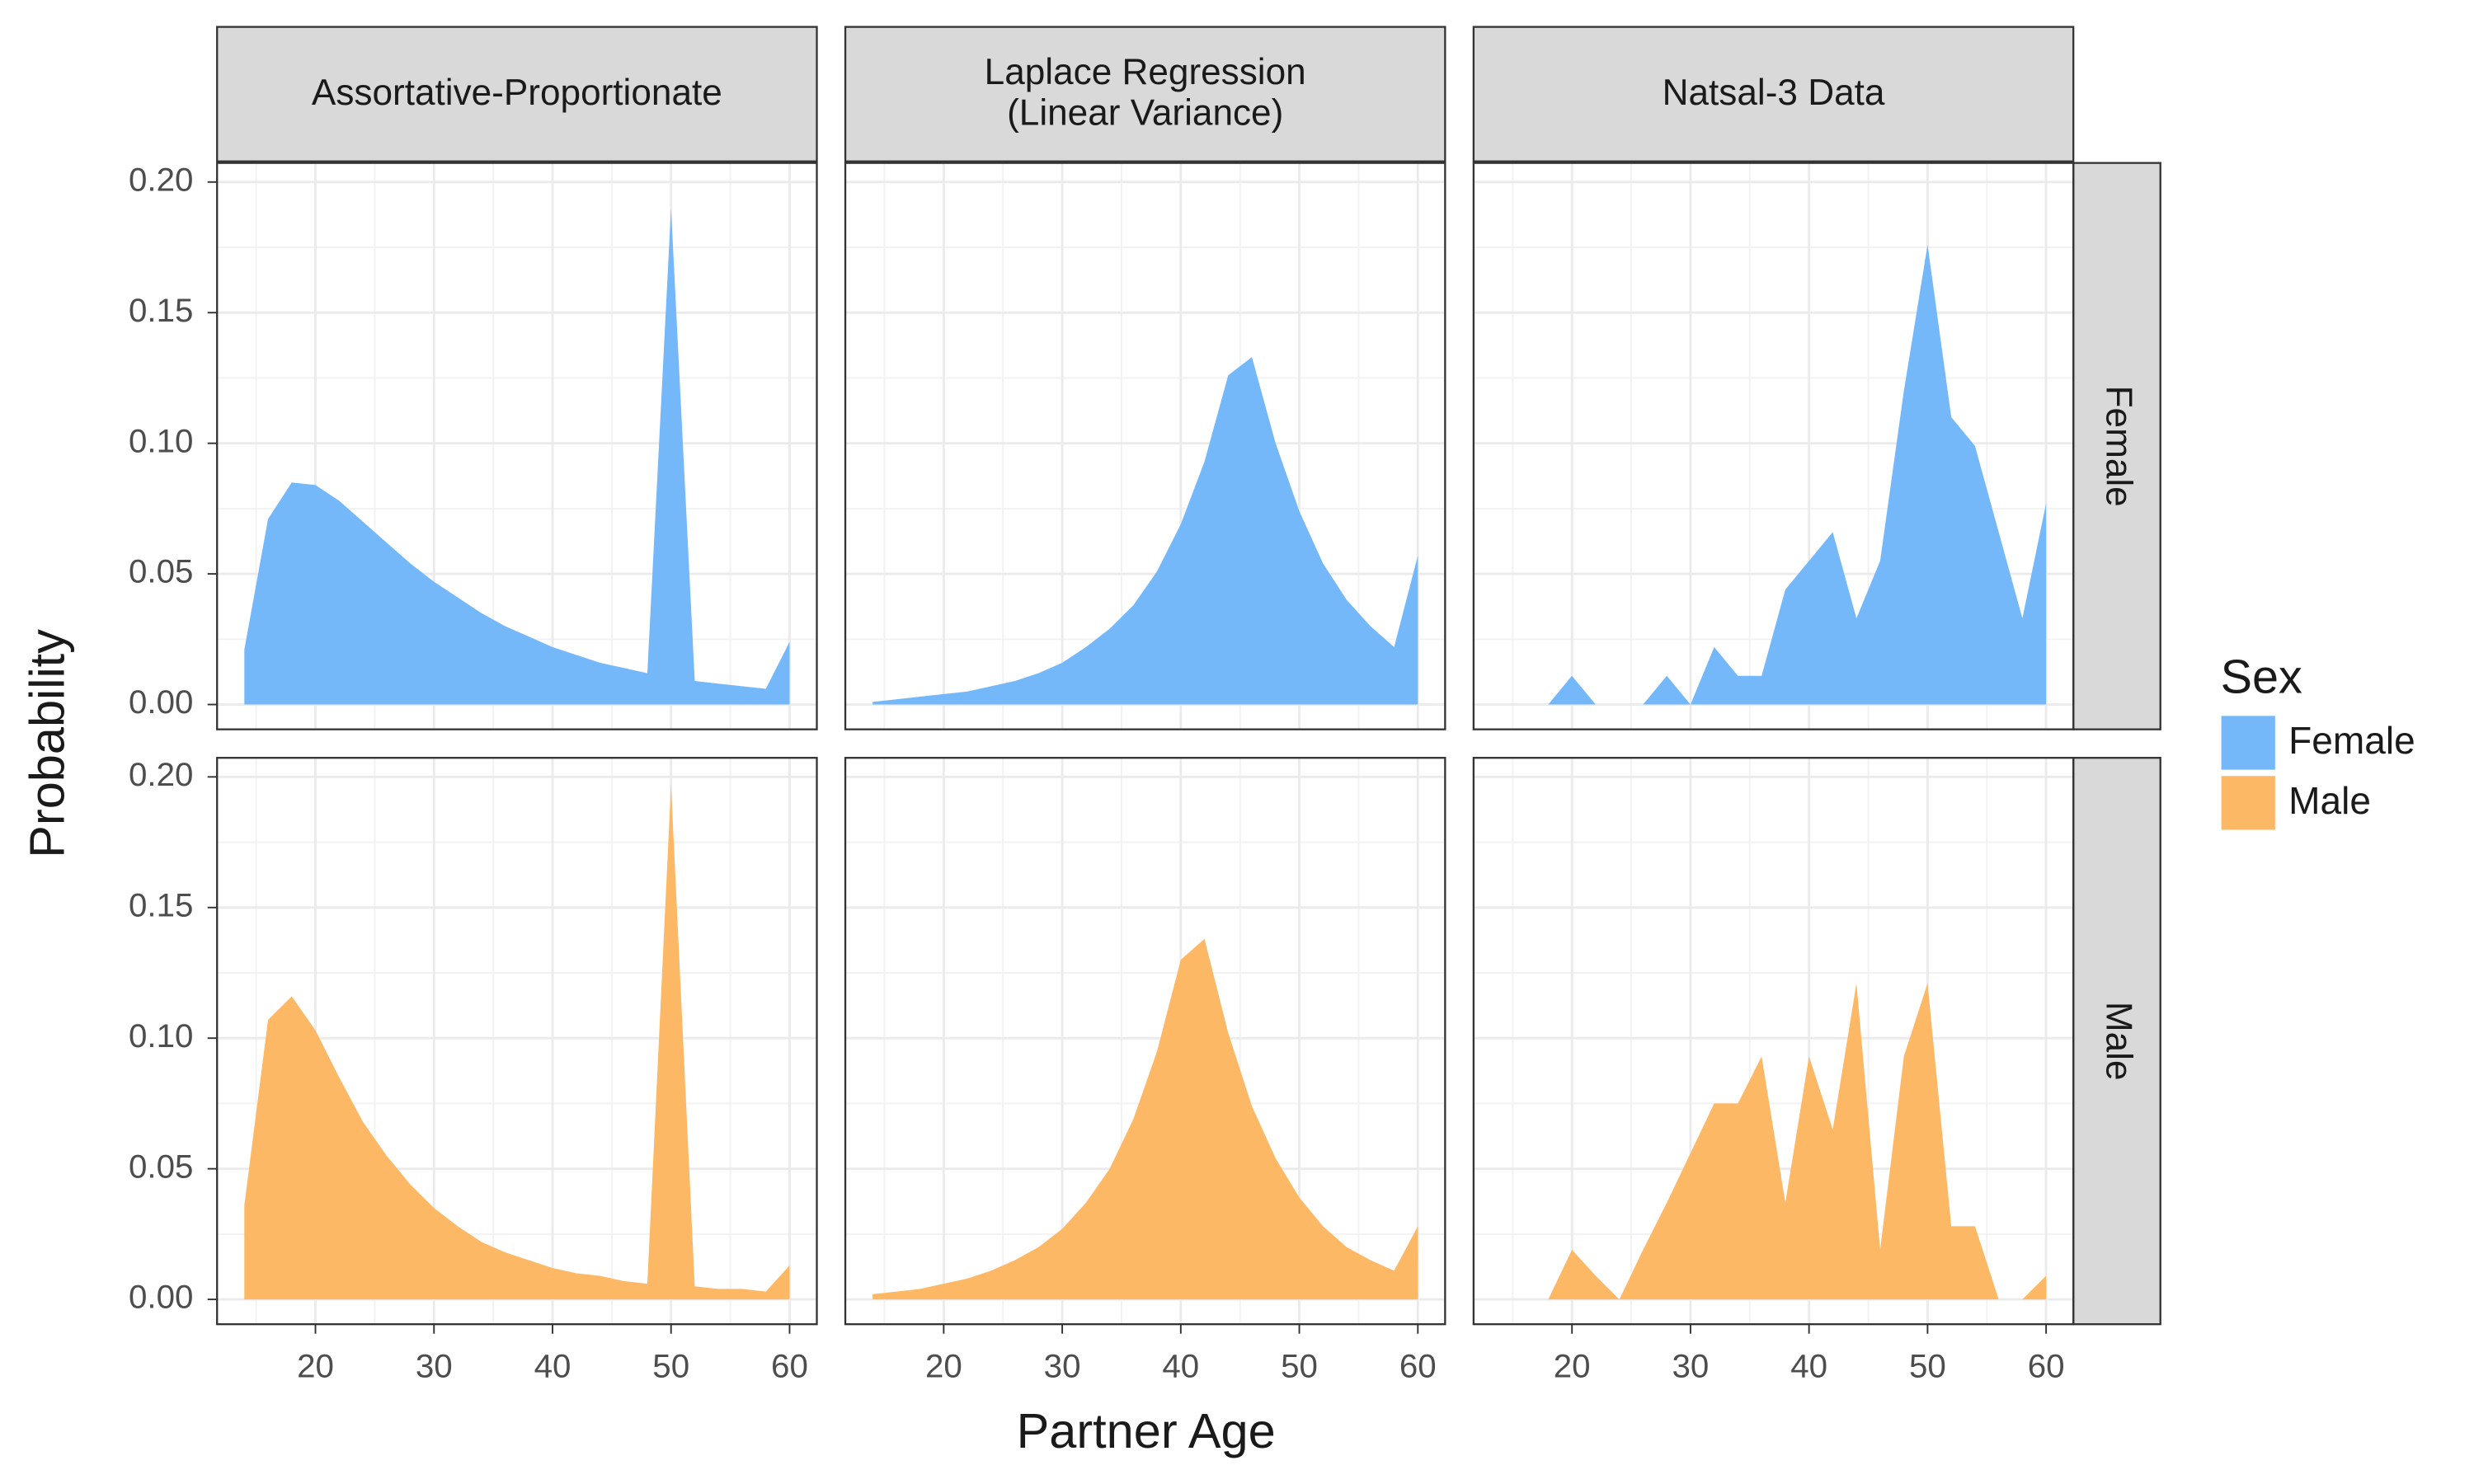 The image size is (2474, 1484). Describe the element at coordinates (2261, 676) in the screenshot. I see `legend-title: Sex` at that location.